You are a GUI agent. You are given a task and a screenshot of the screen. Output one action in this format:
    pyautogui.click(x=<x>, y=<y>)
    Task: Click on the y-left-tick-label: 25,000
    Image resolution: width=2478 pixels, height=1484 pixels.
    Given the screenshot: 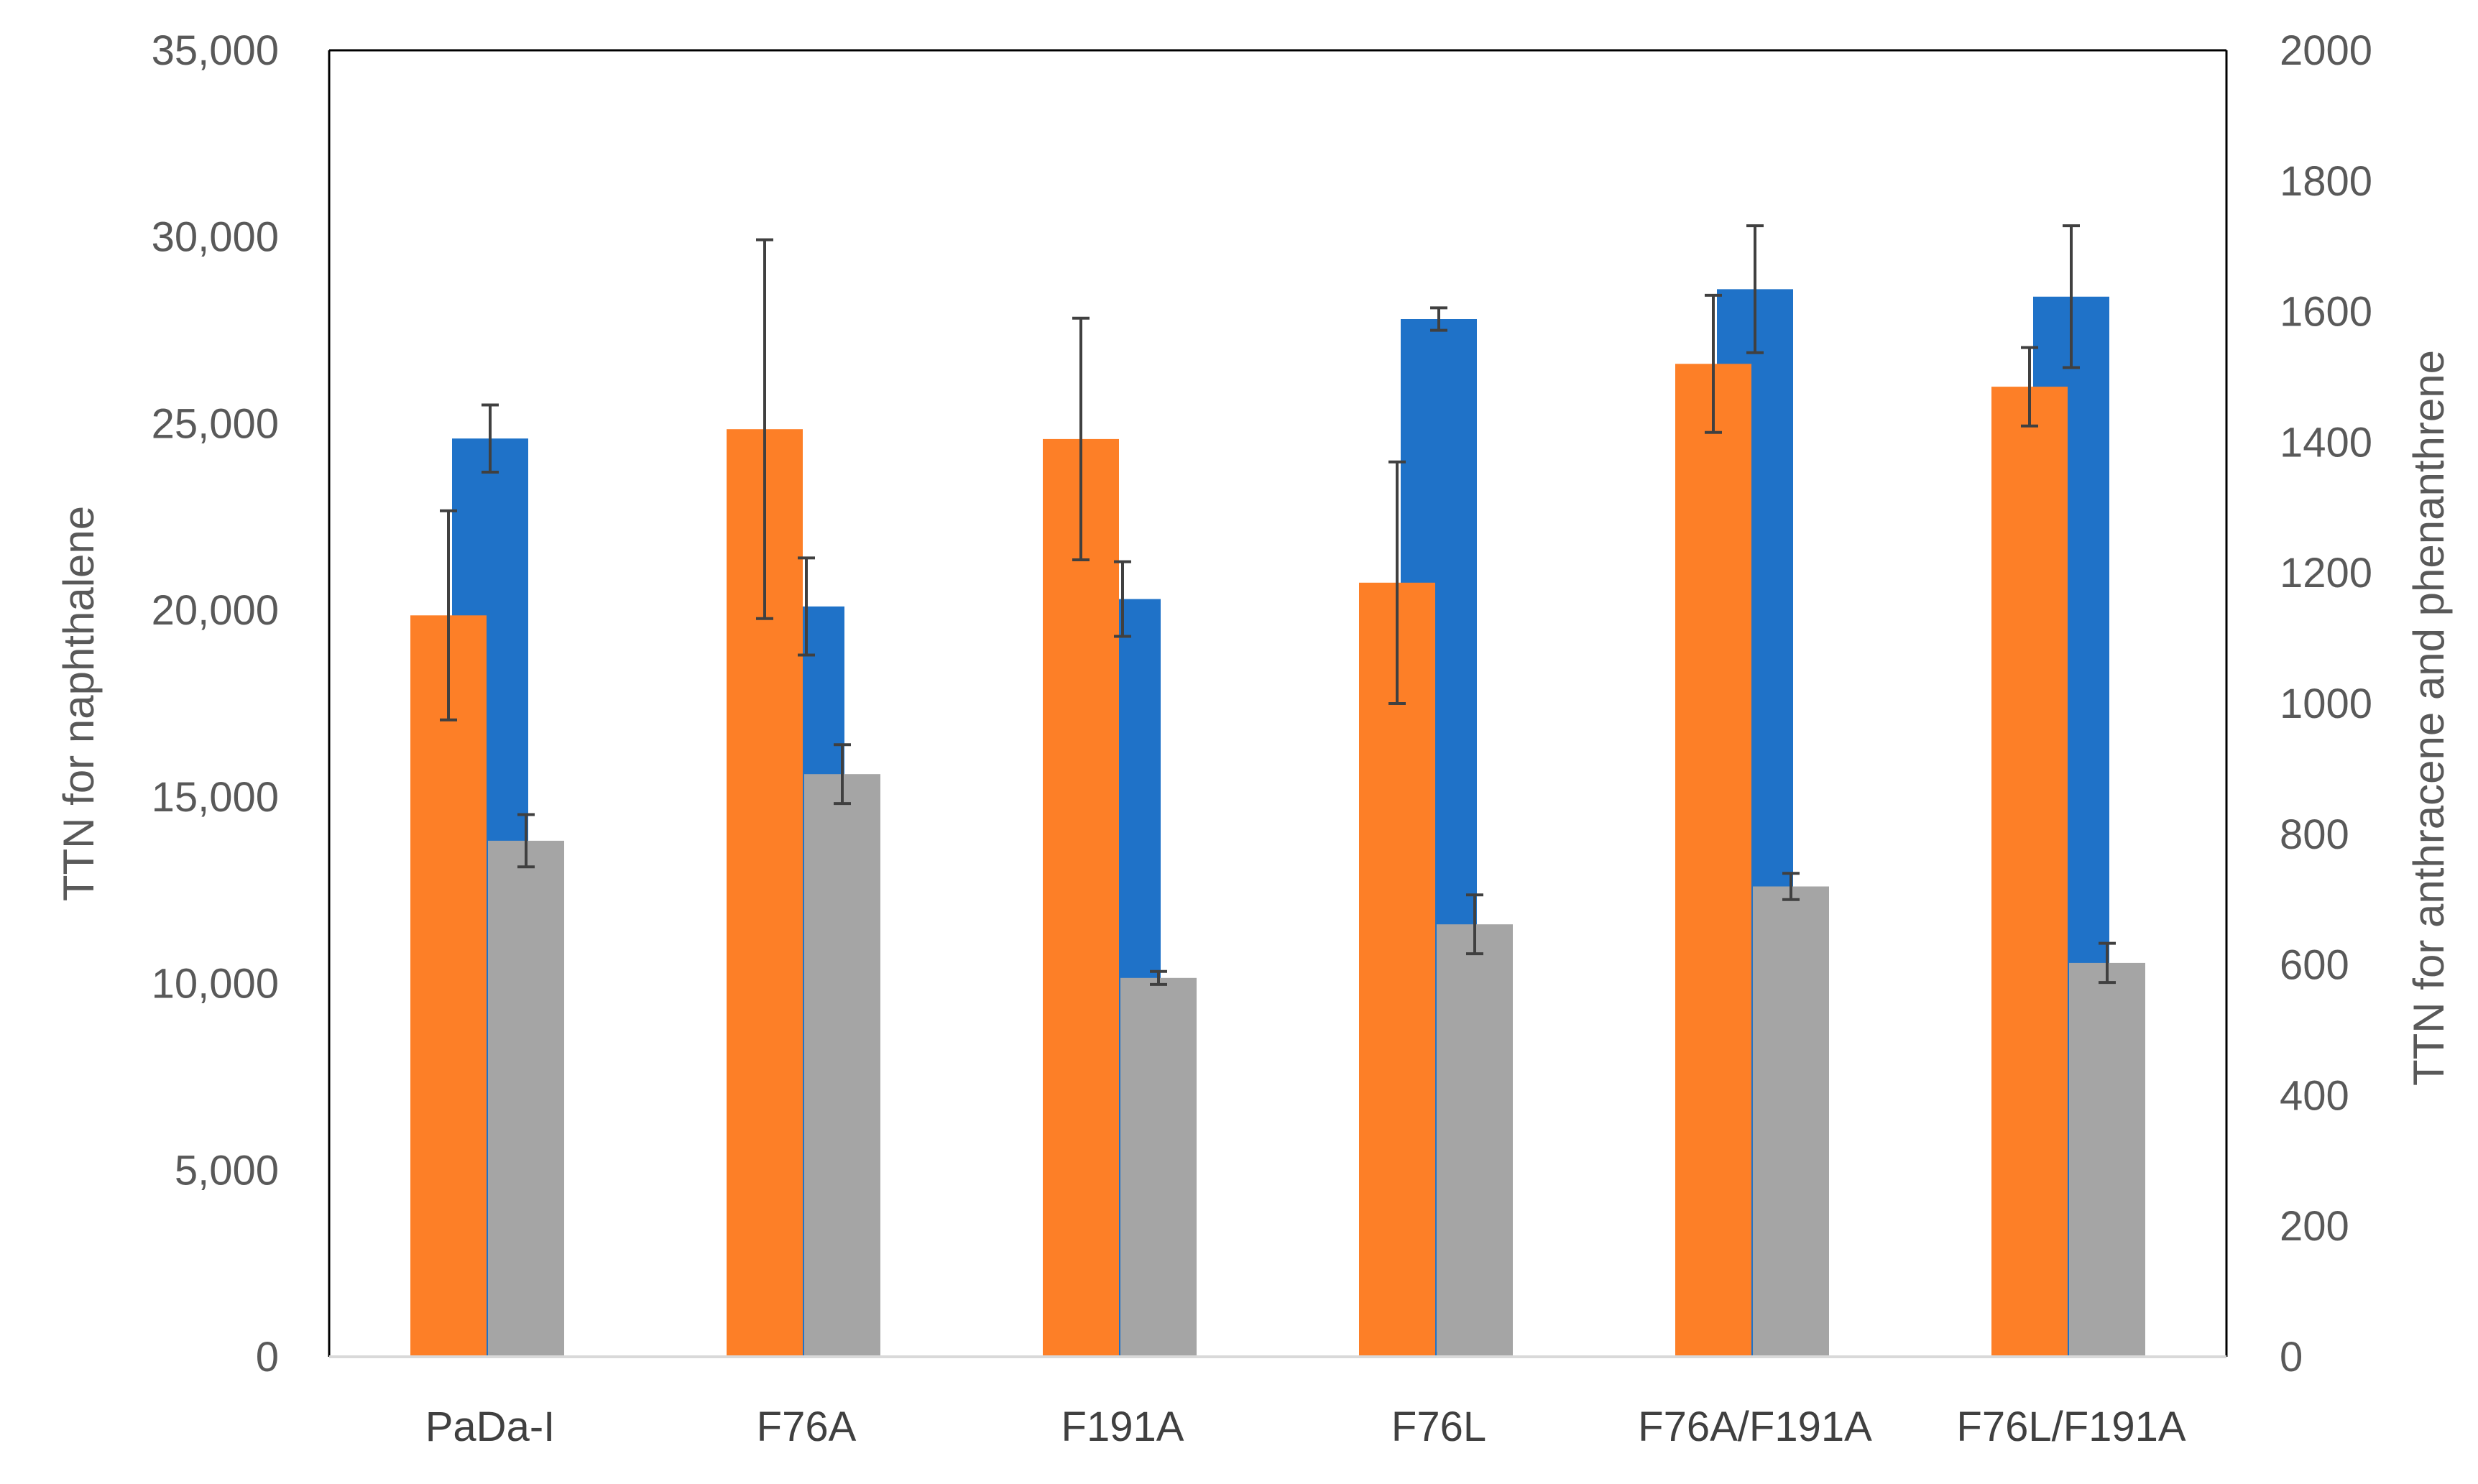 What is the action you would take?
    pyautogui.click(x=215, y=423)
    